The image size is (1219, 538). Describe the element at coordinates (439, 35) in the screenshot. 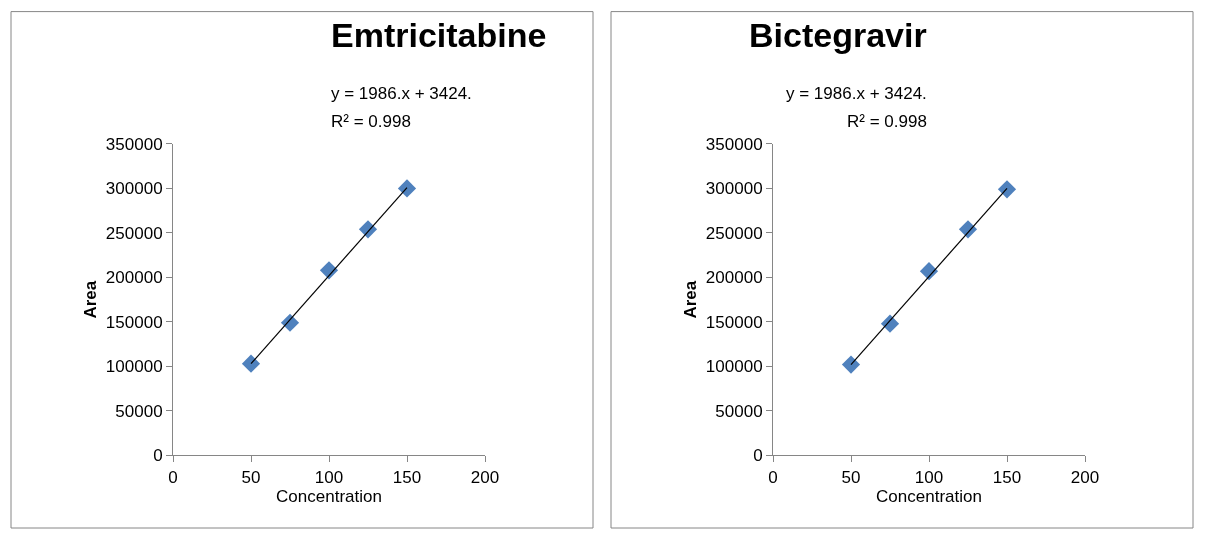

I see `chart-title: Emtricitabine` at that location.